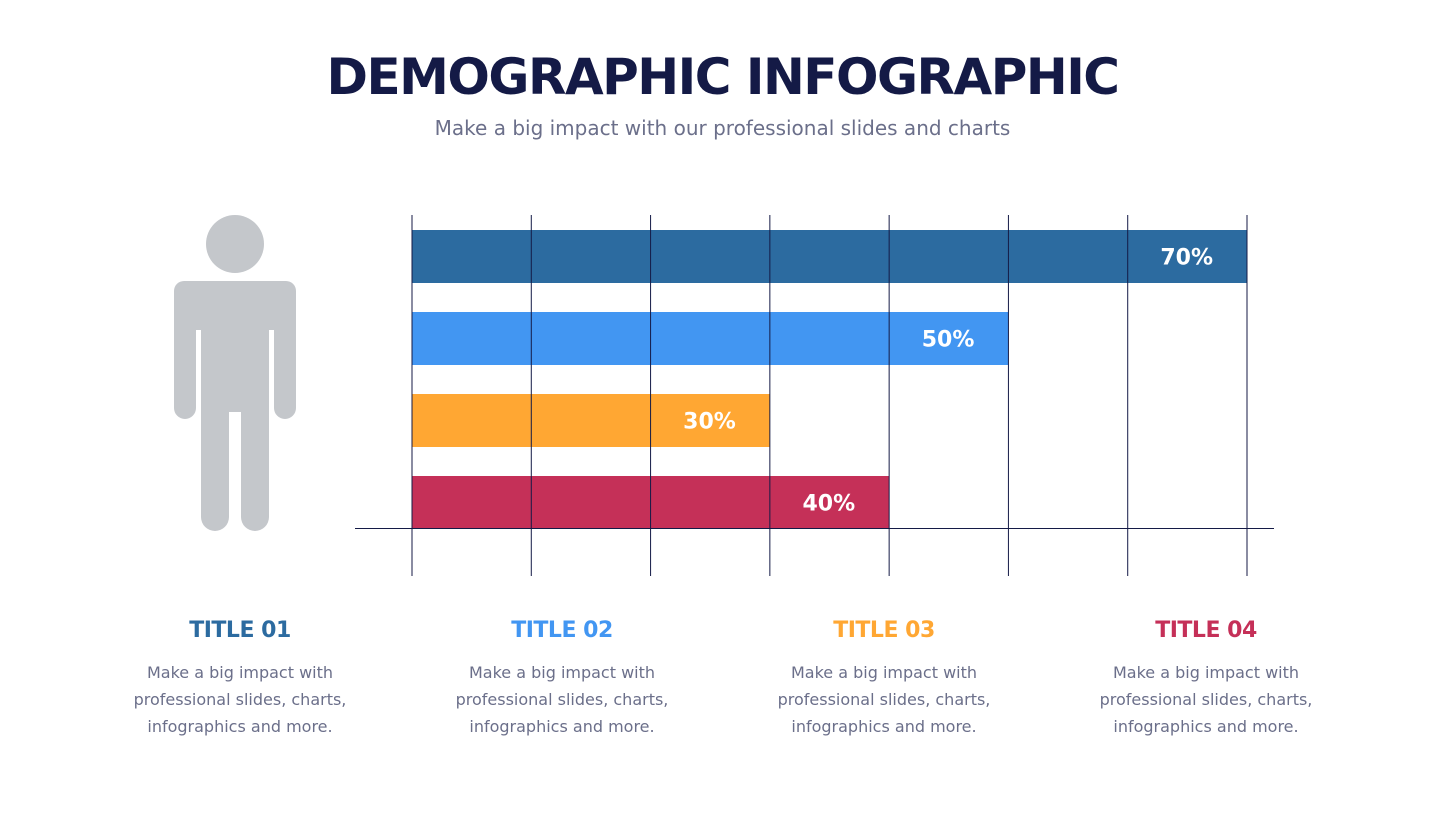  I want to click on page-title: DEMOGRAPHIC INFOGRAPHIC, so click(723, 77).